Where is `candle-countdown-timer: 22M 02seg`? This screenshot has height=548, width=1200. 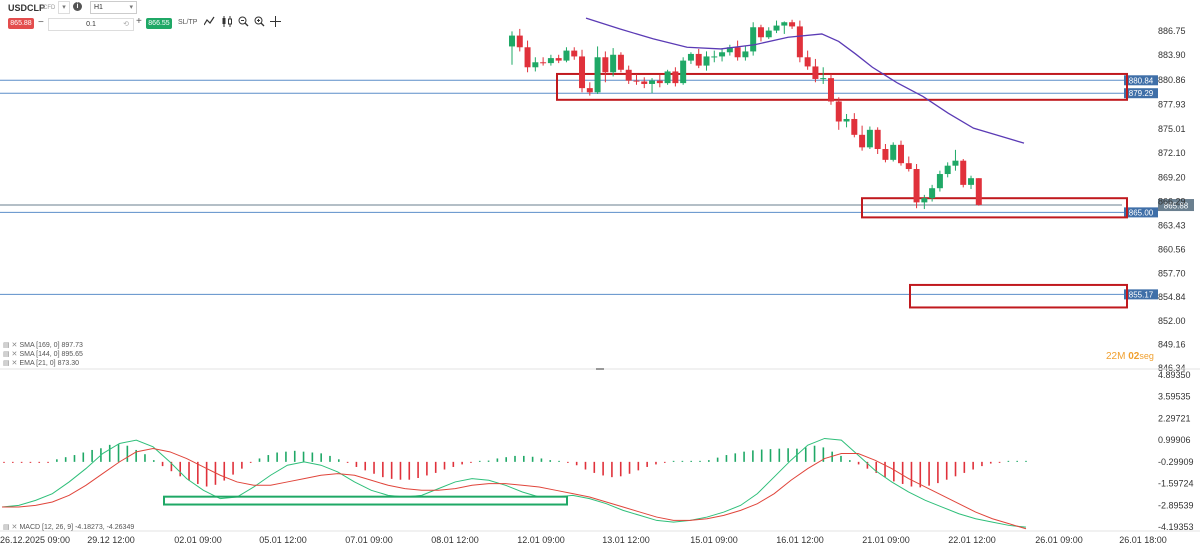 candle-countdown-timer: 22M 02seg is located at coordinates (1130, 356).